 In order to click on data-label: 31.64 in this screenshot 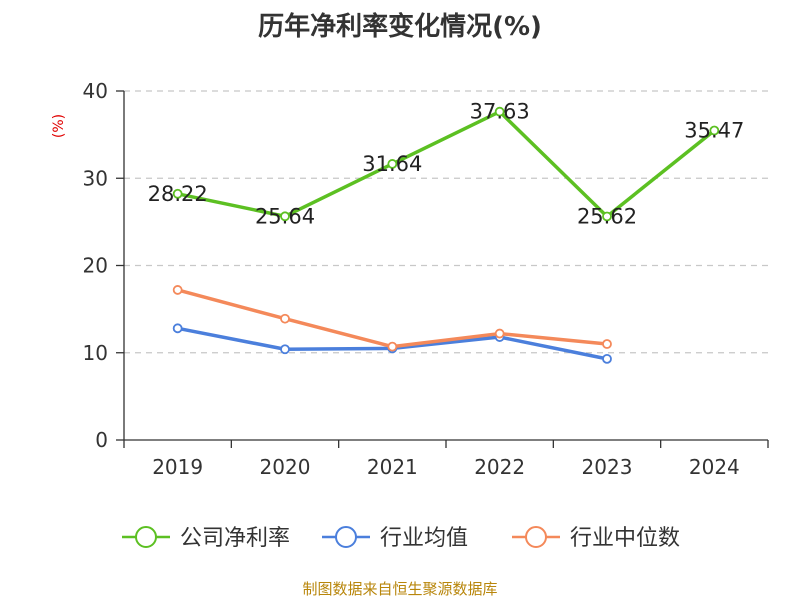, I will do `click(392, 164)`.